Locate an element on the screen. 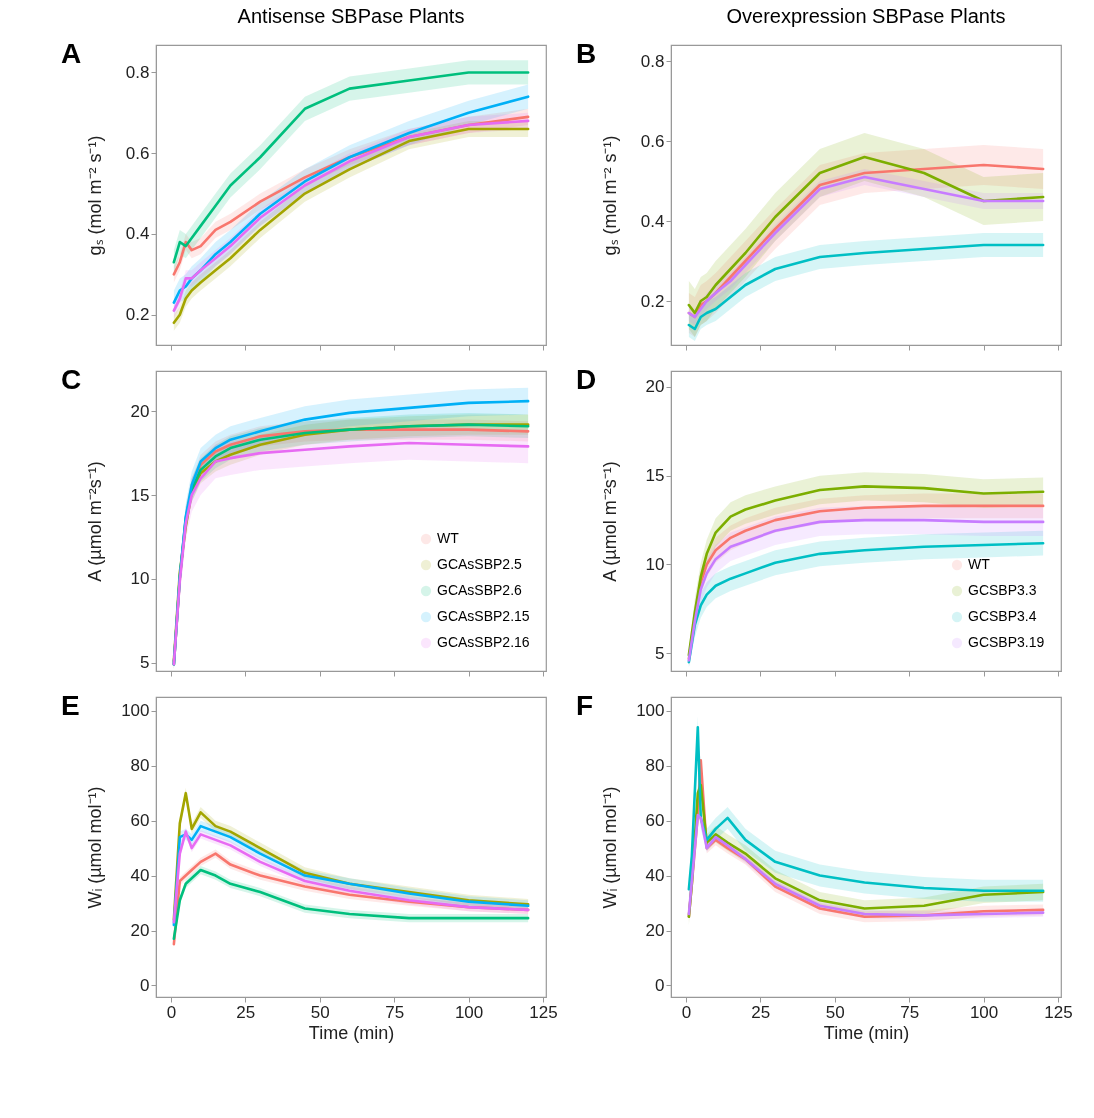  legend-label: GCAsSBP2.16 is located at coordinates (483, 642).